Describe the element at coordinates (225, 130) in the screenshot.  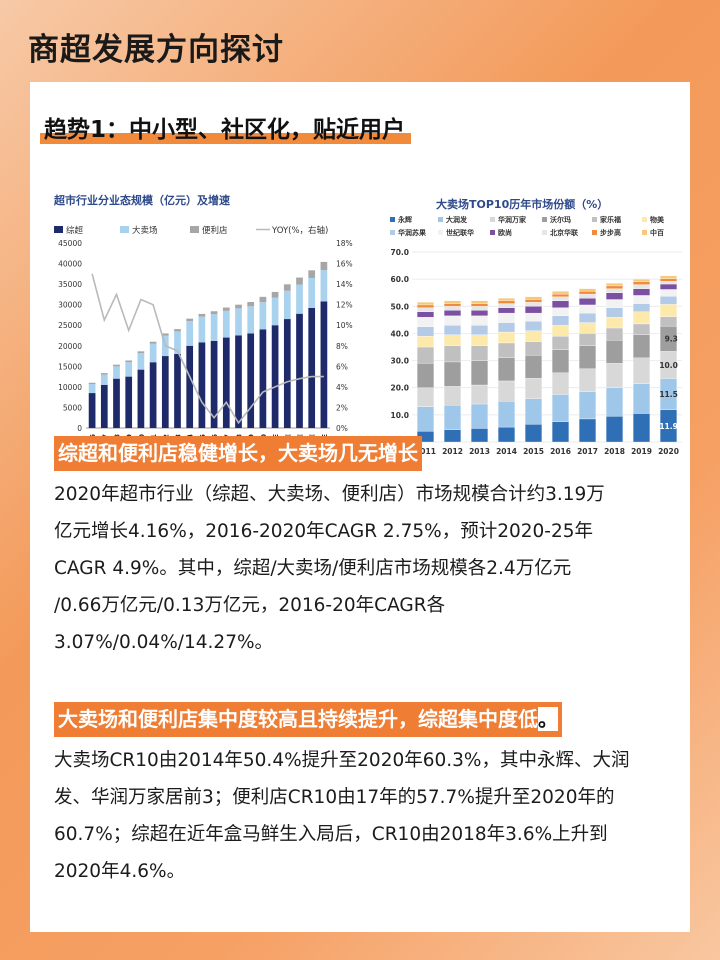
I see `trend-title-text: 趋势1：中小型、社区化，贴近用户` at that location.